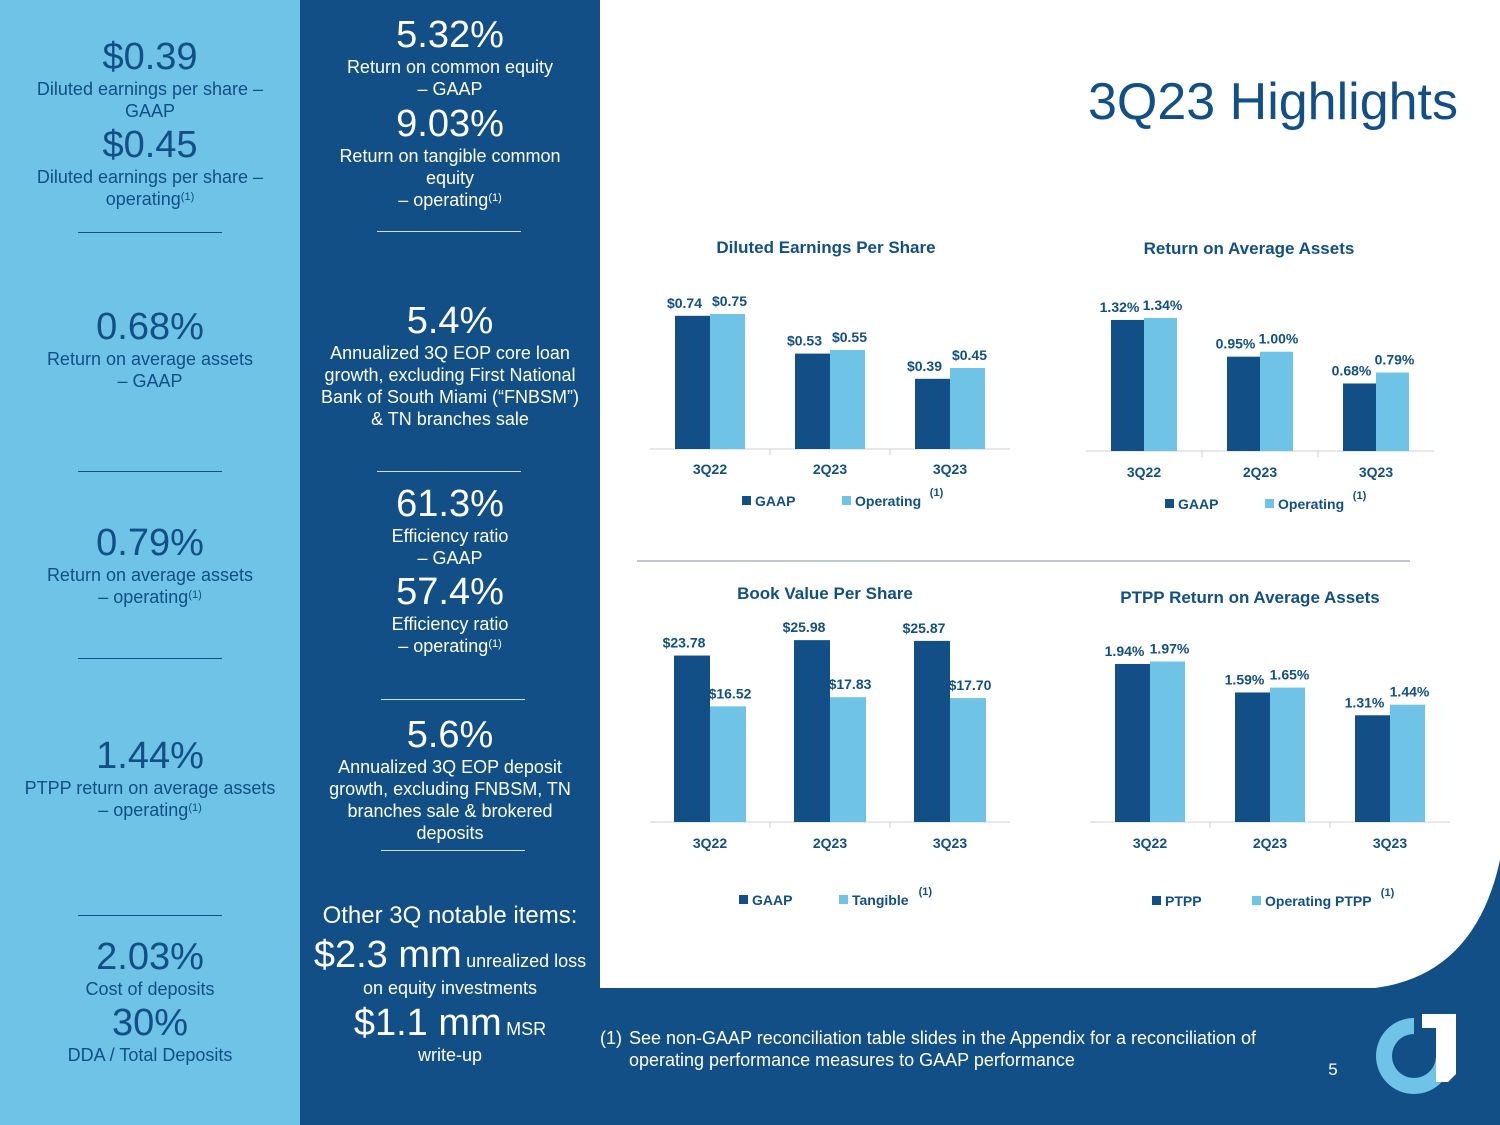 This screenshot has width=1500, height=1125. Describe the element at coordinates (150, 989) in the screenshot. I see `cost-of-deposits-label: Cost of deposits` at that location.